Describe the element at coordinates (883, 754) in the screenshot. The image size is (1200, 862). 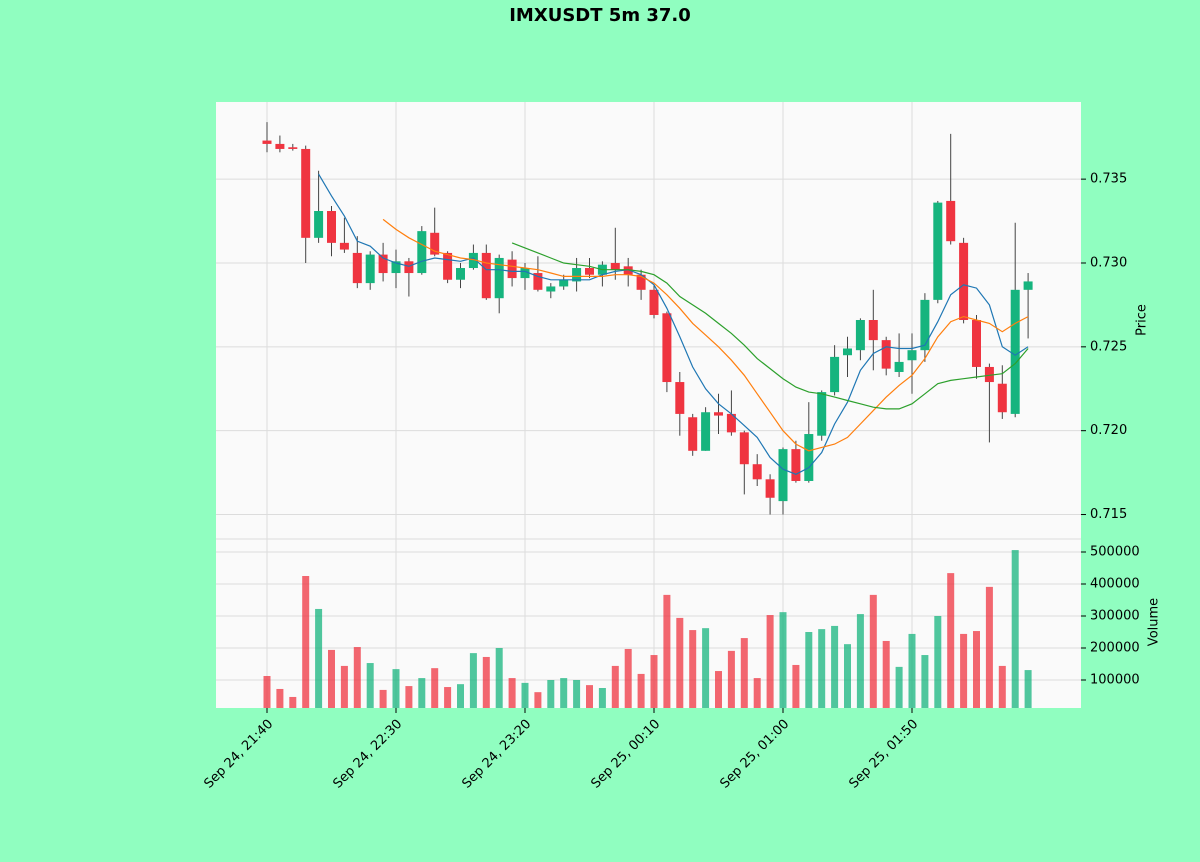
I see `x-tick-label: Sep 25, 01:50` at that location.